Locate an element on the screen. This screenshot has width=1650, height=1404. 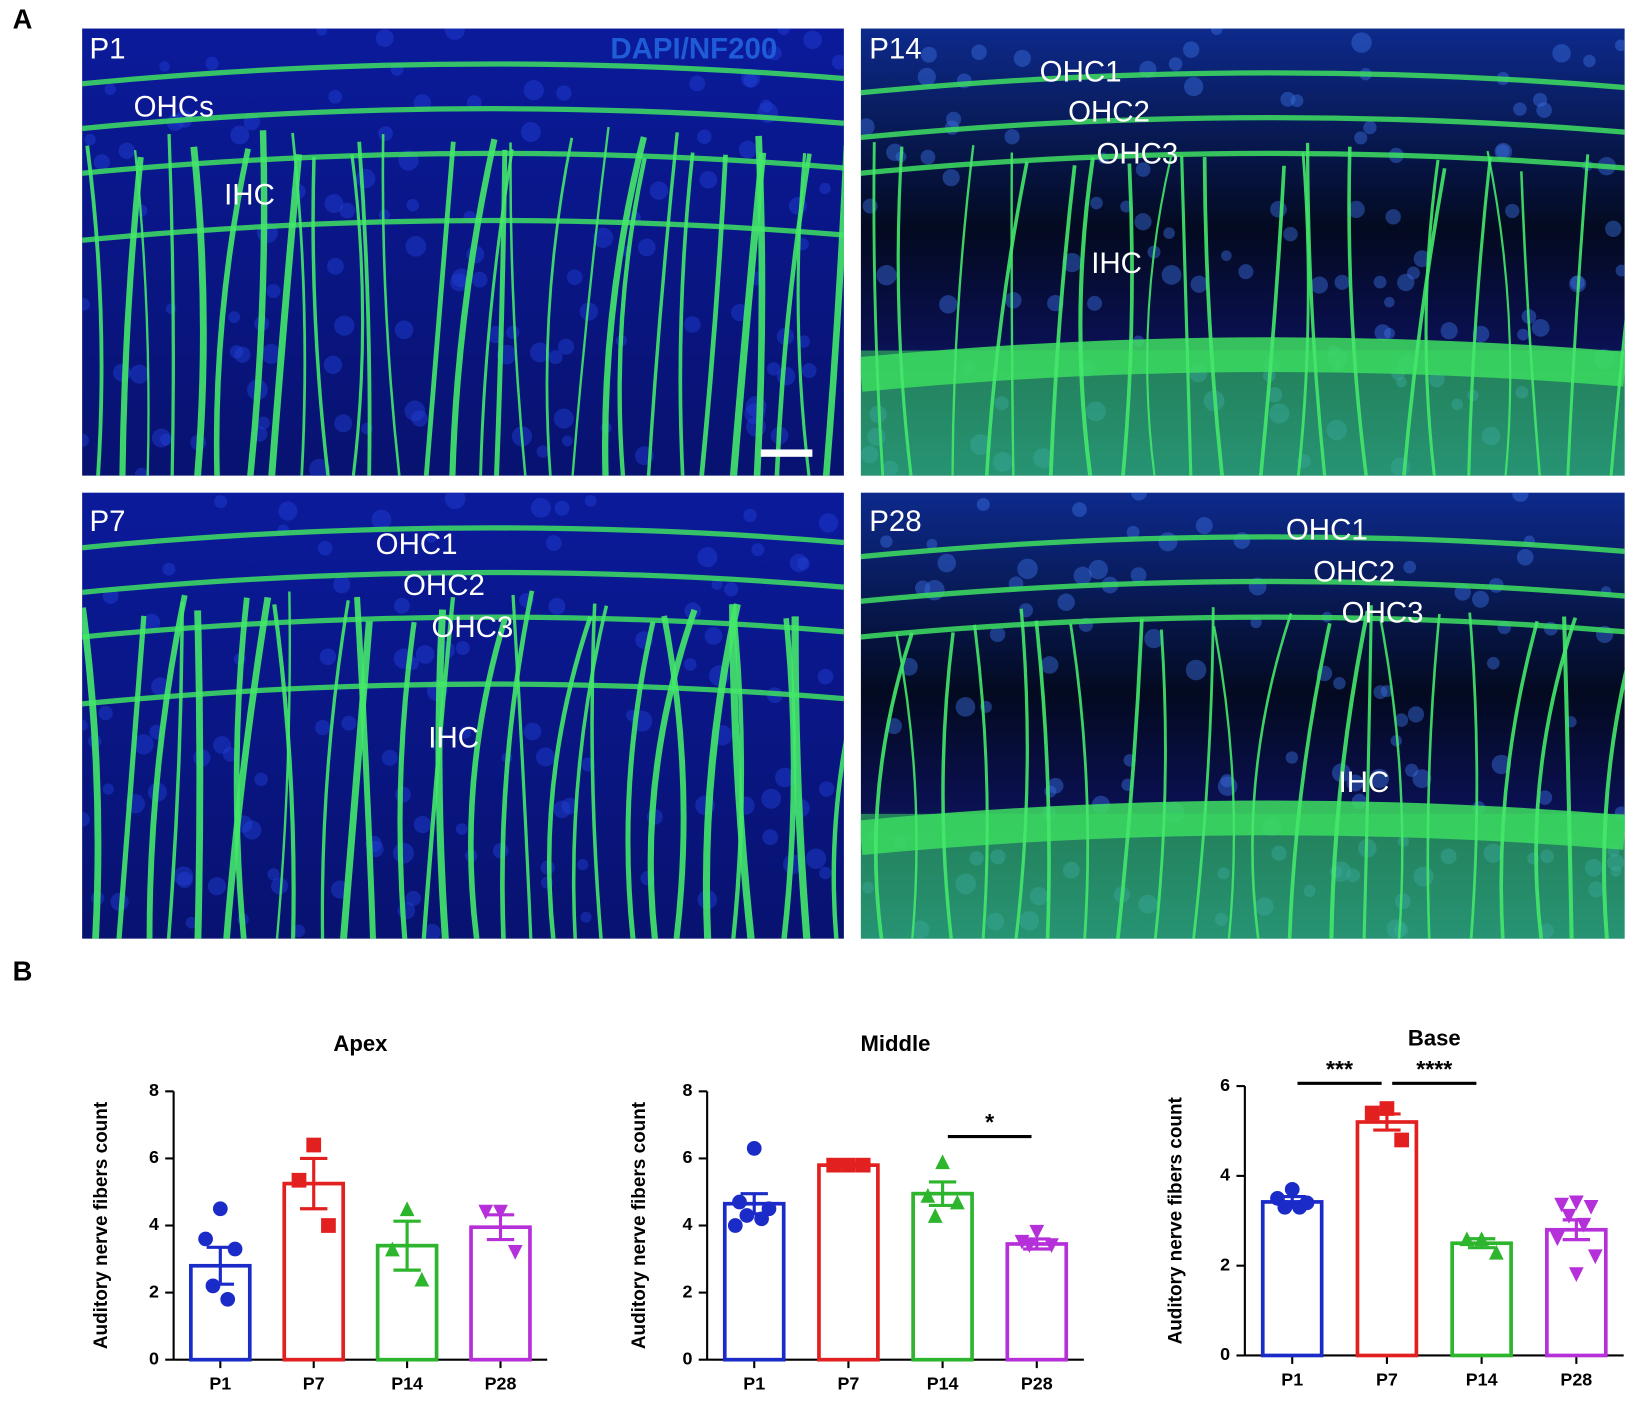
image-background is located at coordinates (463, 252).